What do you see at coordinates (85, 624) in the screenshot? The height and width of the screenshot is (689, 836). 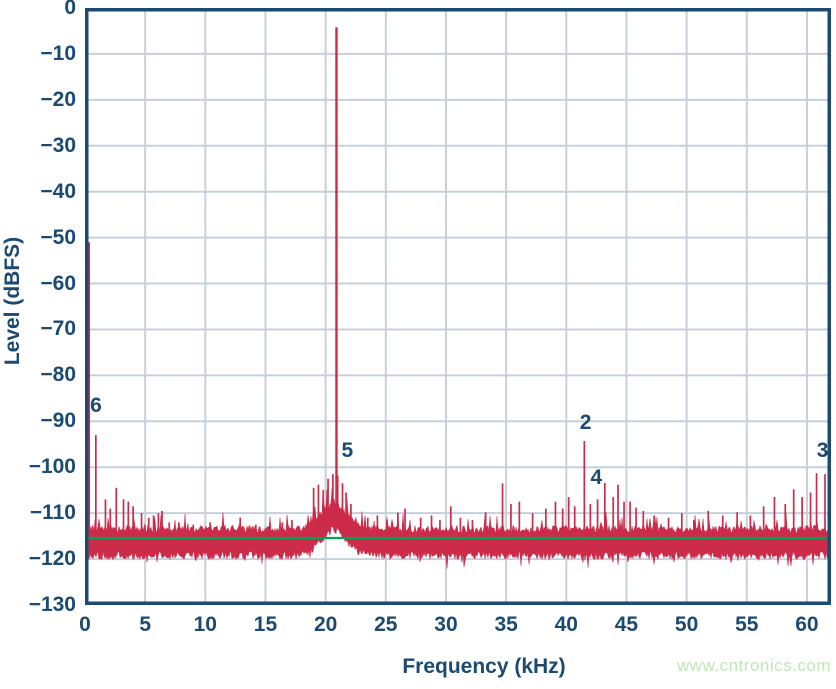 I see `x-tick-label: 0` at bounding box center [85, 624].